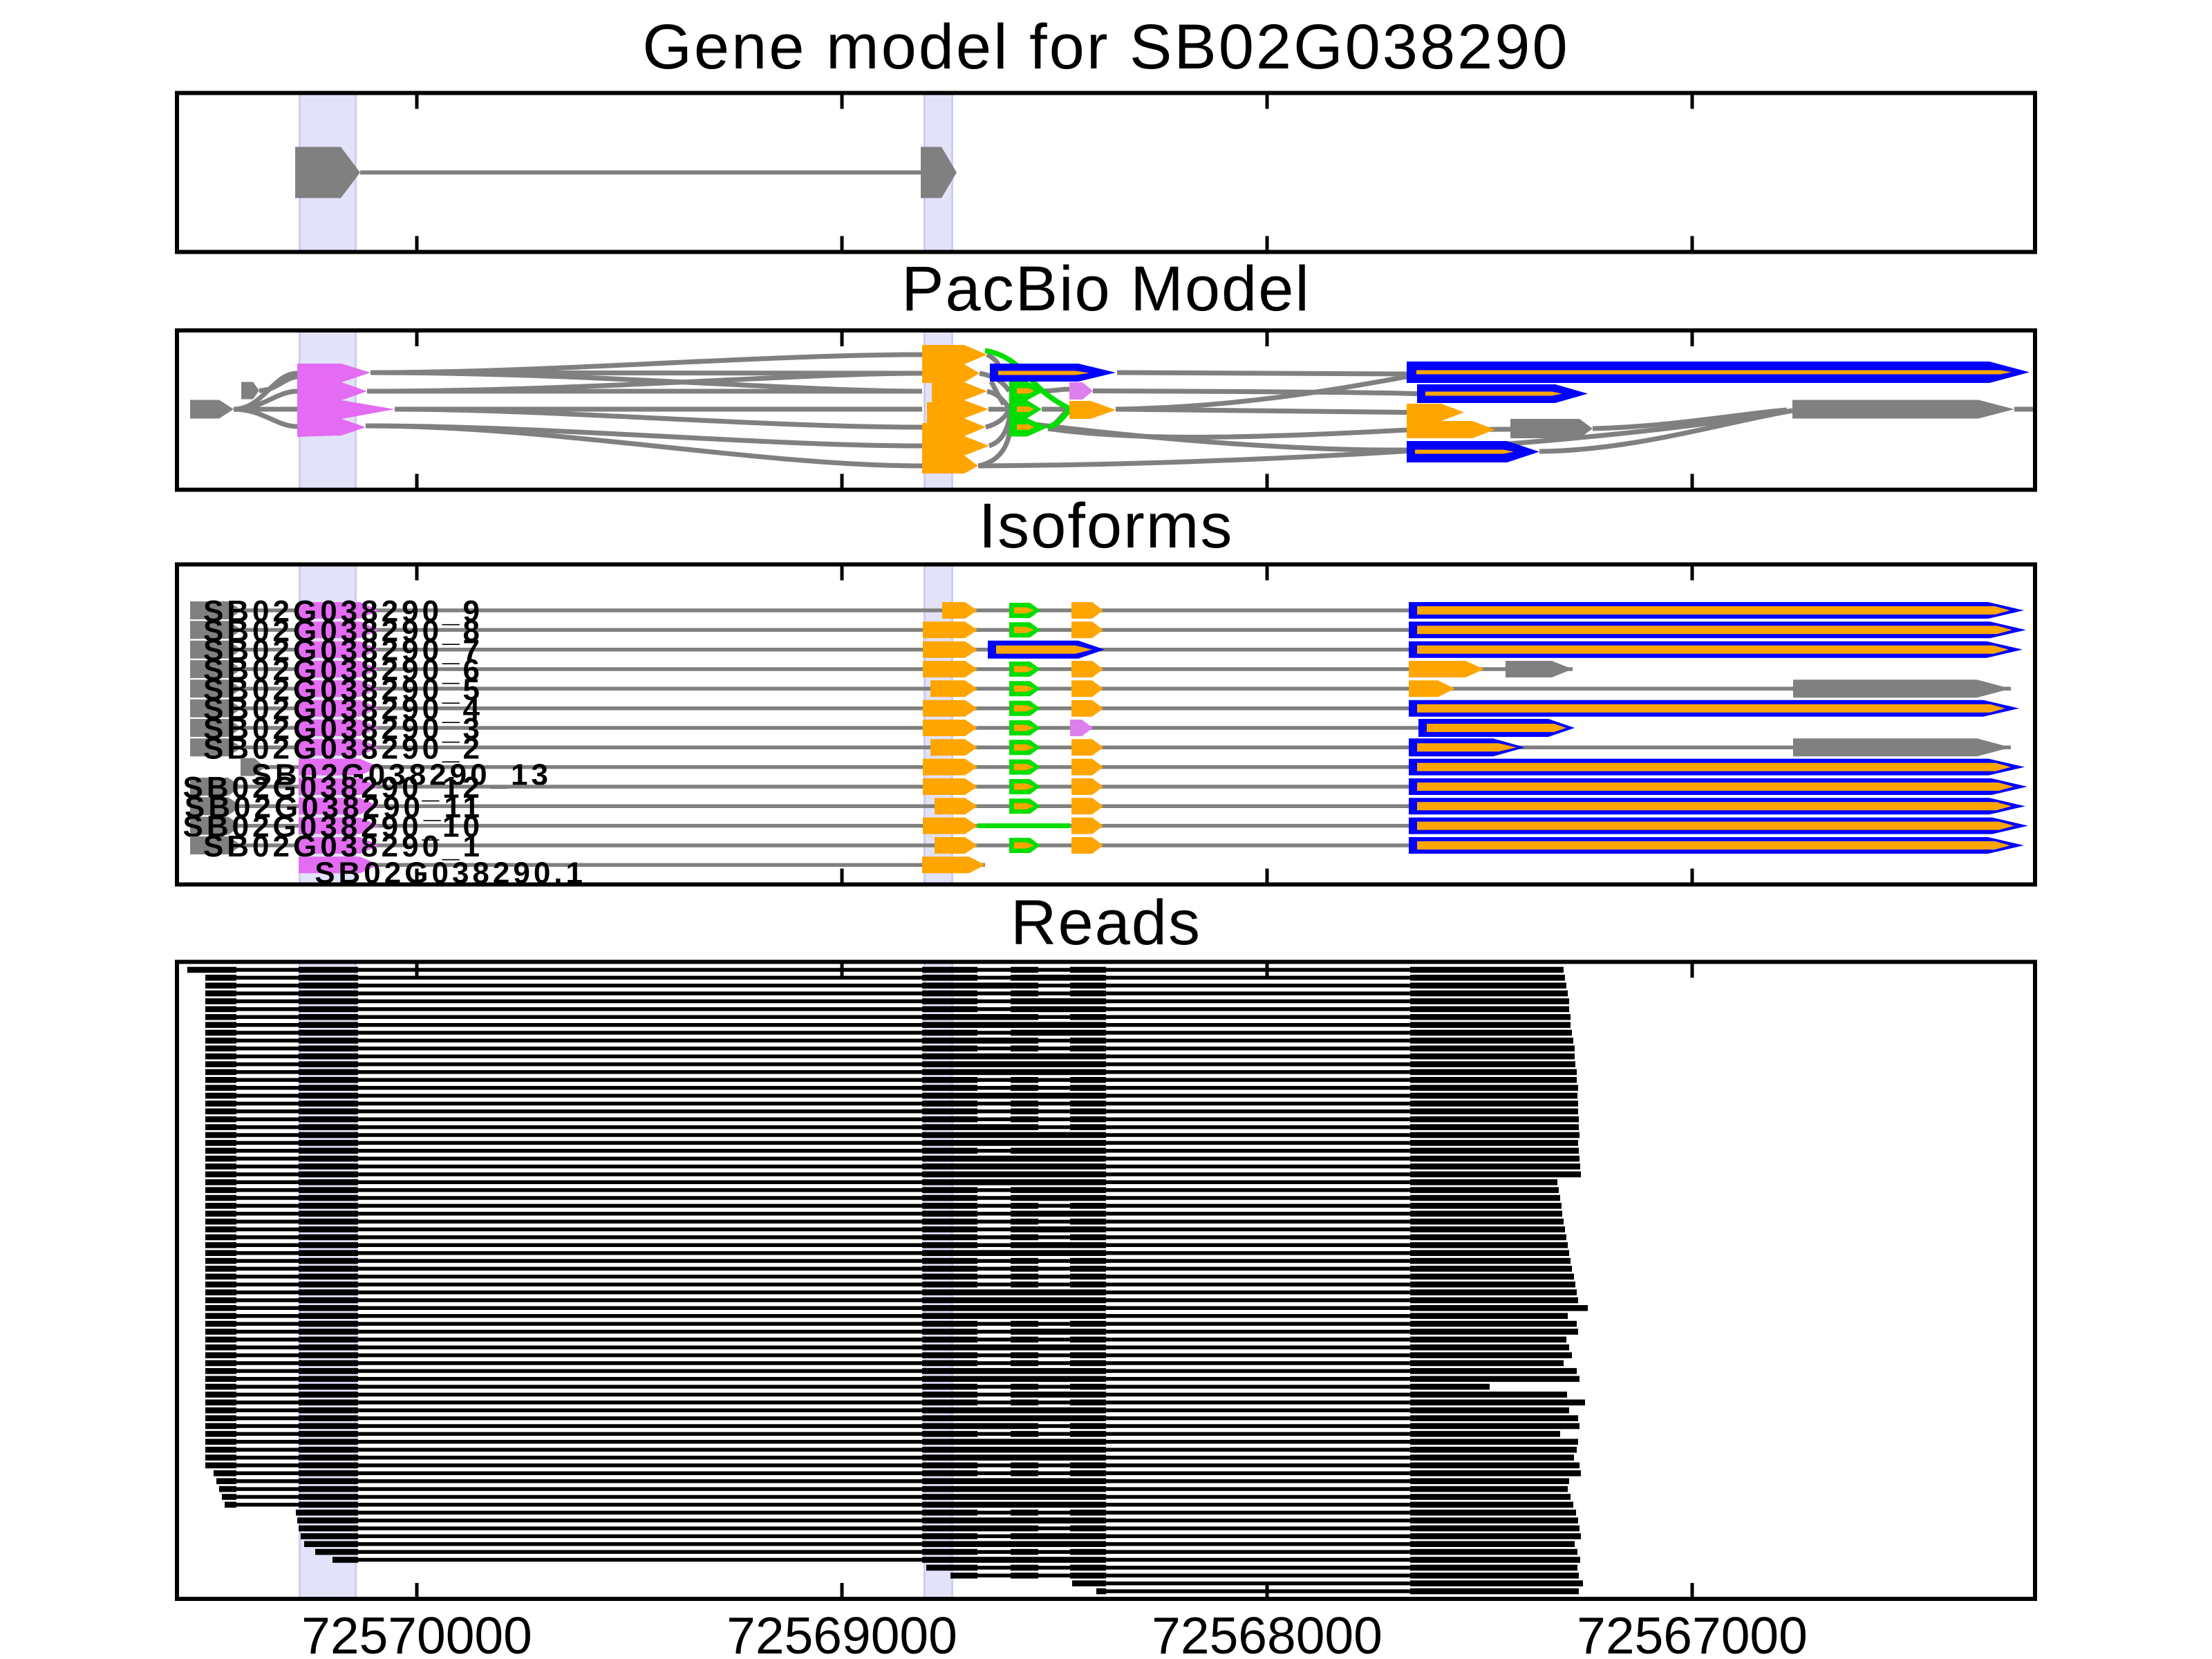  What do you see at coordinates (1267, 1633) in the screenshot?
I see `svg-text: 72568000` at bounding box center [1267, 1633].